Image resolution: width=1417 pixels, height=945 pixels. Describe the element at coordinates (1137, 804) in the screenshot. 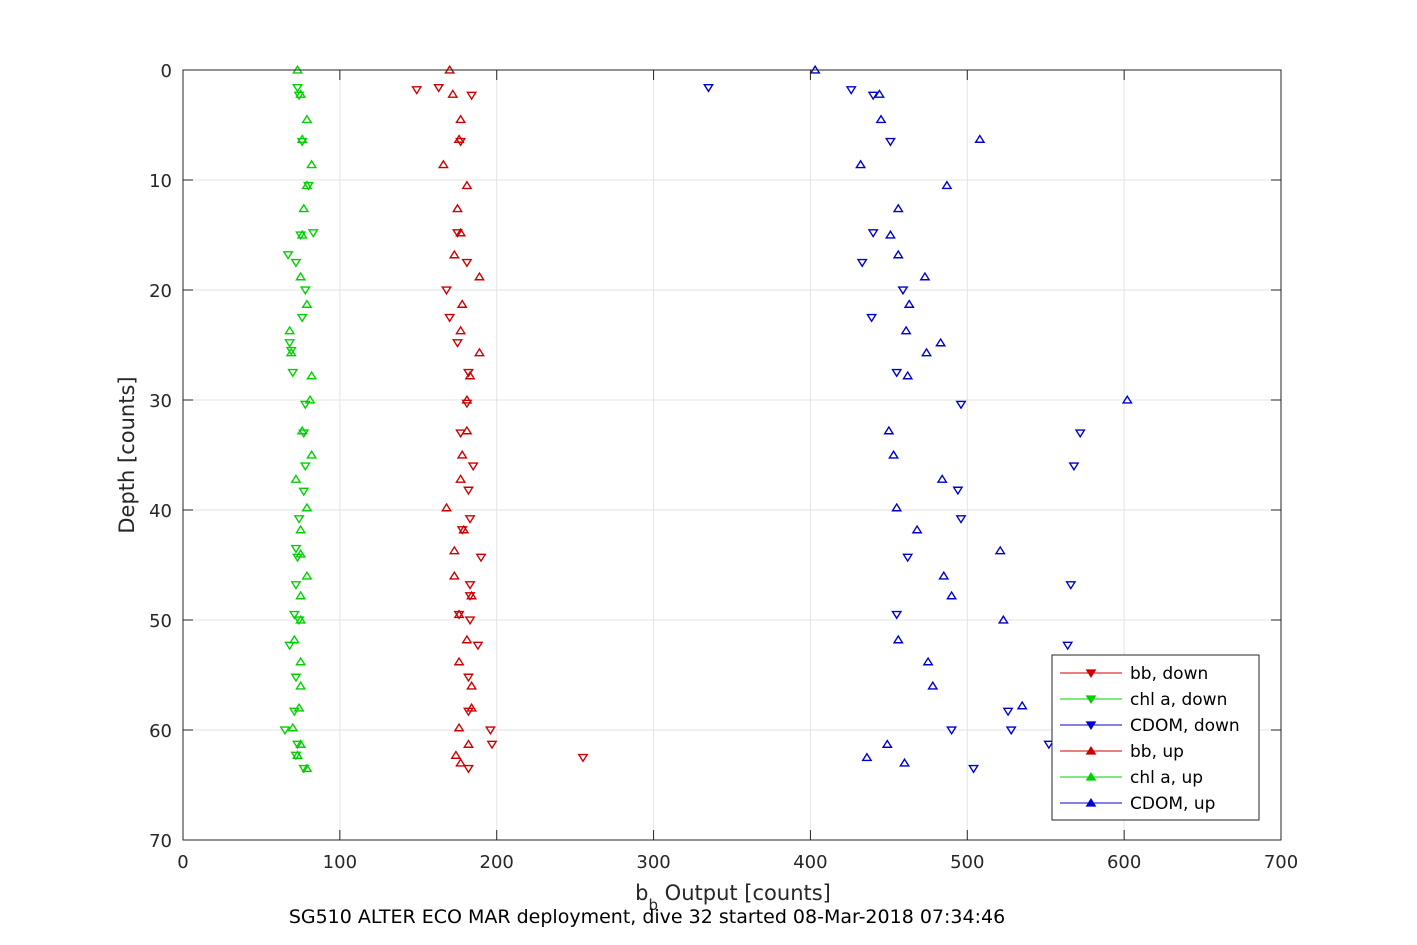

I see `legend-item: CDOM, up` at that location.